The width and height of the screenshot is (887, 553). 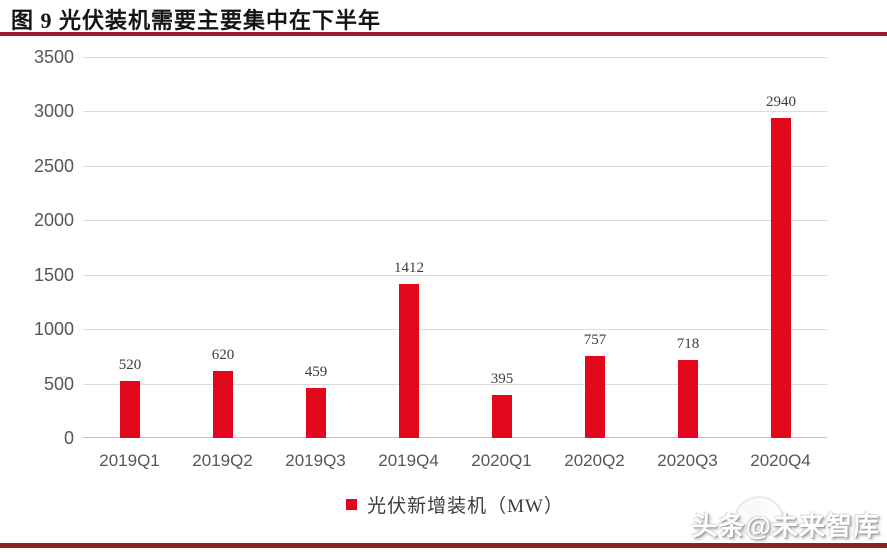 What do you see at coordinates (53, 57) in the screenshot?
I see `y-tick-label-3500: 3500` at bounding box center [53, 57].